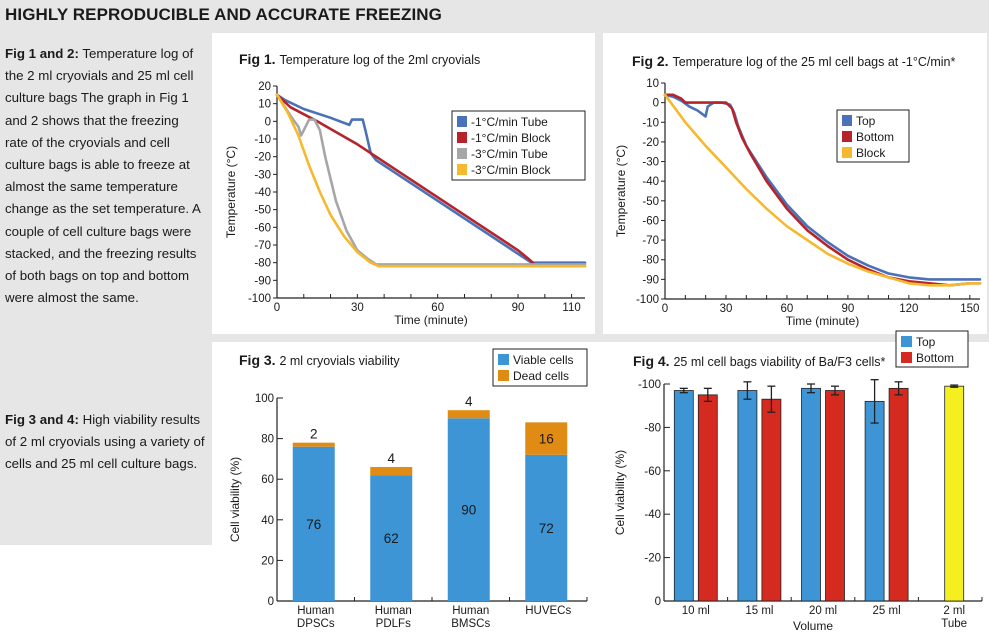 This screenshot has width=989, height=638. What do you see at coordinates (823, 321) in the screenshot?
I see `x-axis-label: Time (minute)` at bounding box center [823, 321].